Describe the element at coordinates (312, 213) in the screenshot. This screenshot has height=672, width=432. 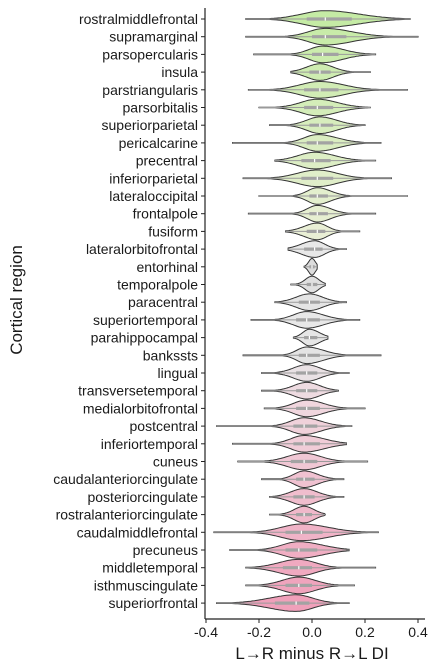
I see `violin-frontalpole` at that location.